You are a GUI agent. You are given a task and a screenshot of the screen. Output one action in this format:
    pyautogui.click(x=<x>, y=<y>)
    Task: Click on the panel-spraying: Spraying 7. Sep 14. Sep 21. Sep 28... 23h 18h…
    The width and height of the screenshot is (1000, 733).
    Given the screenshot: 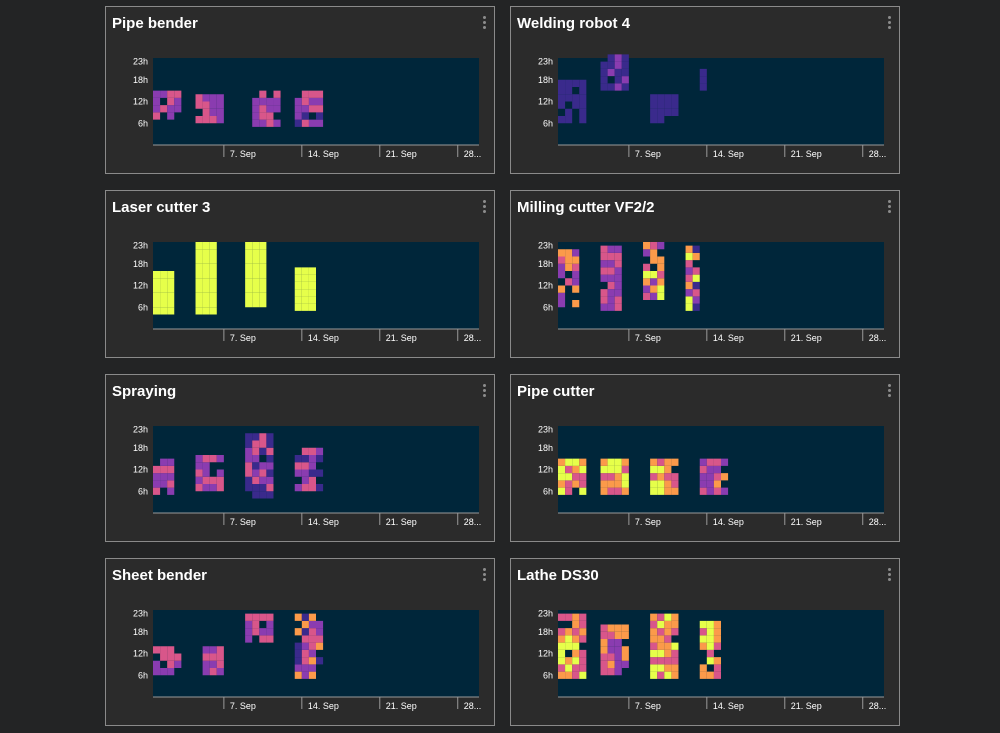 What is the action you would take?
    pyautogui.click(x=300, y=458)
    